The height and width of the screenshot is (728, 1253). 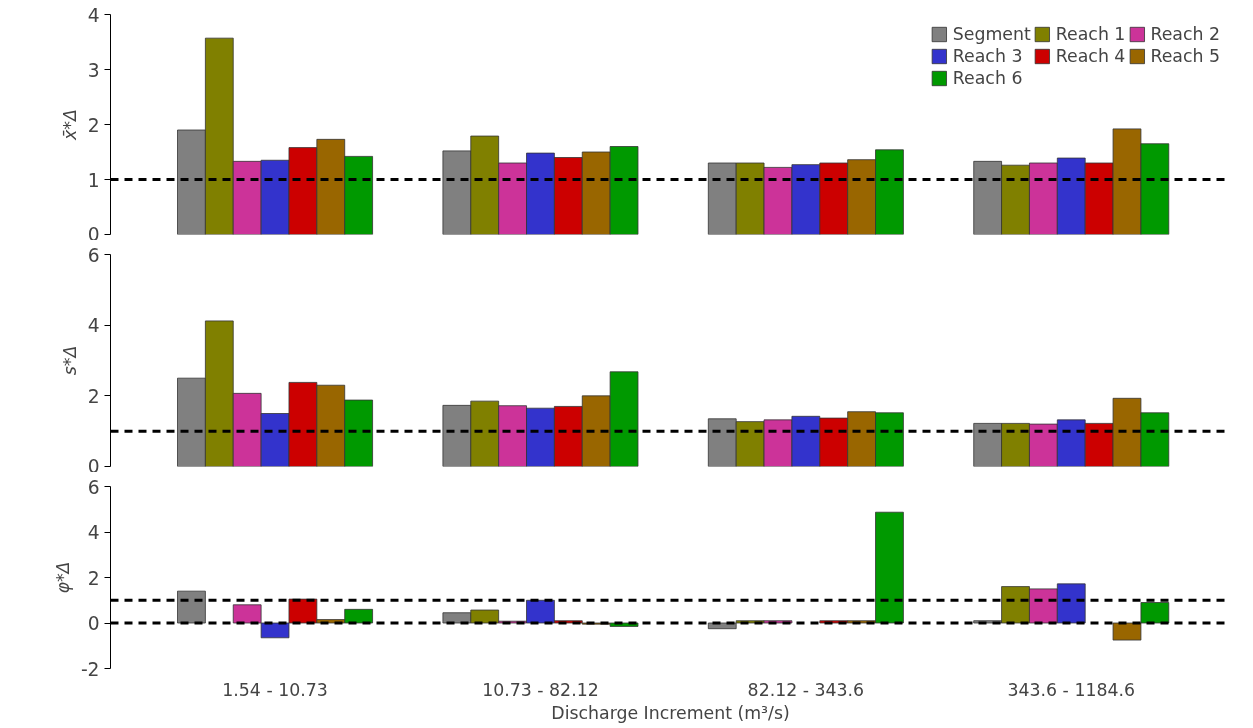 What do you see at coordinates (69, 360) in the screenshot?
I see `y-axis-title: s*Δ` at bounding box center [69, 360].